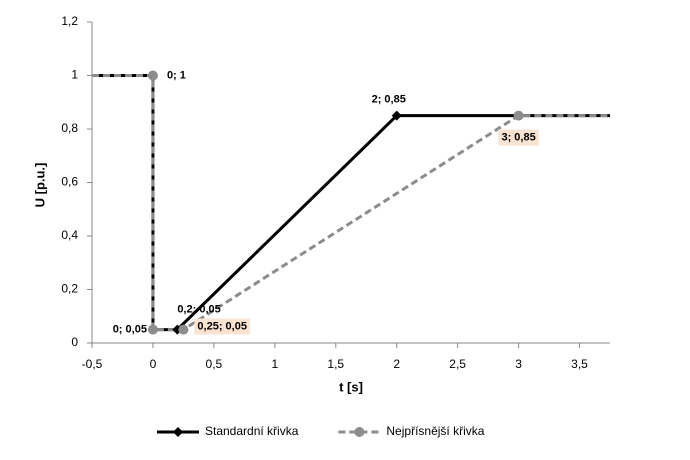 This screenshot has width=690, height=460. What do you see at coordinates (351, 386) in the screenshot?
I see `x-axis-title: t [s]` at bounding box center [351, 386].